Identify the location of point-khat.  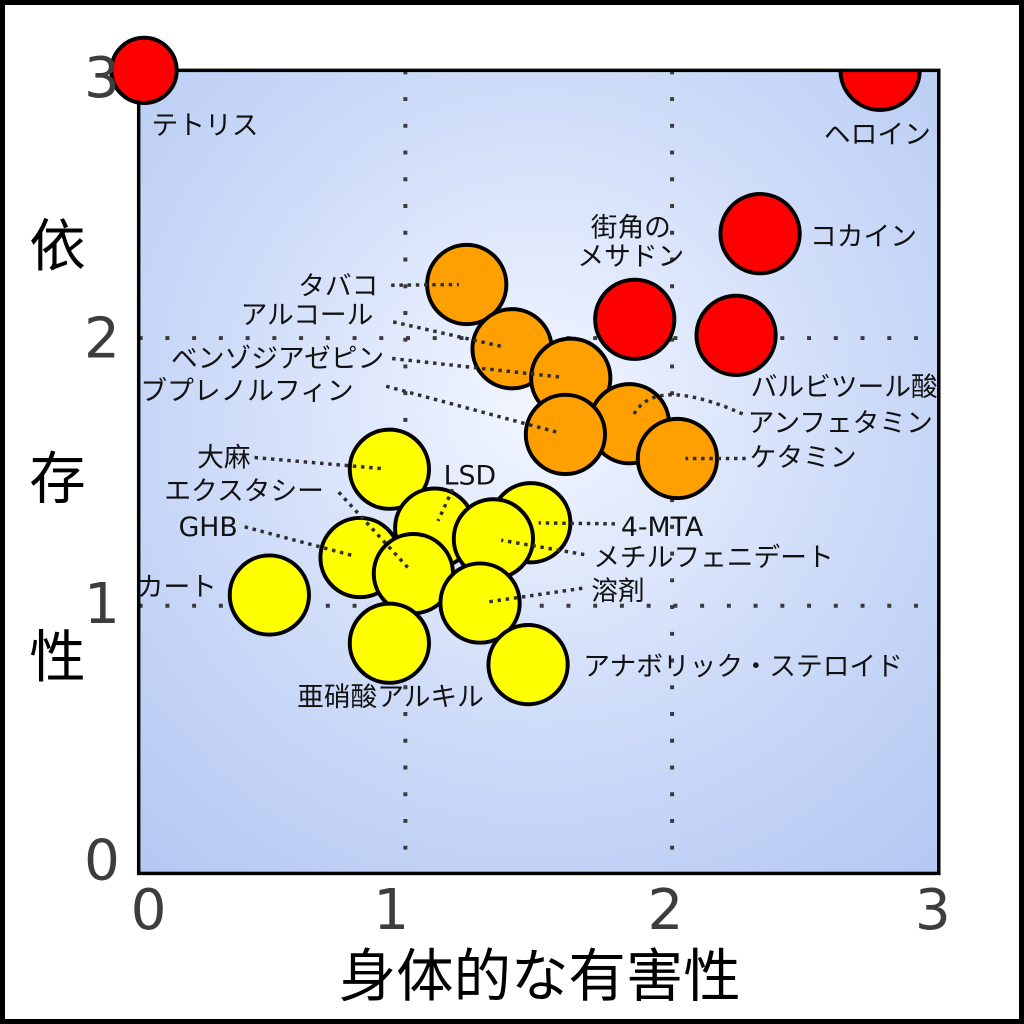
(269, 595).